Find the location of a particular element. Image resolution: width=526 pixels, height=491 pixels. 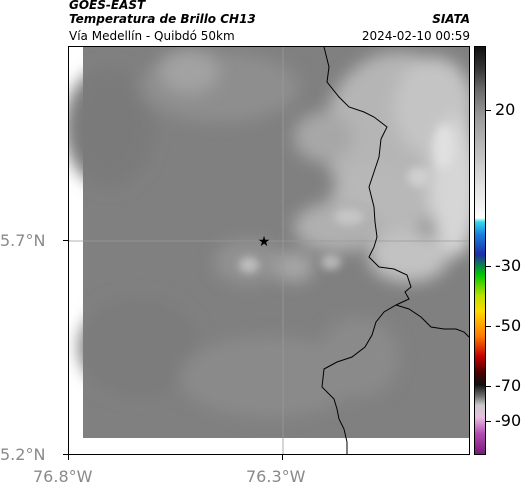

colorbar-label: -70 is located at coordinates (508, 385).